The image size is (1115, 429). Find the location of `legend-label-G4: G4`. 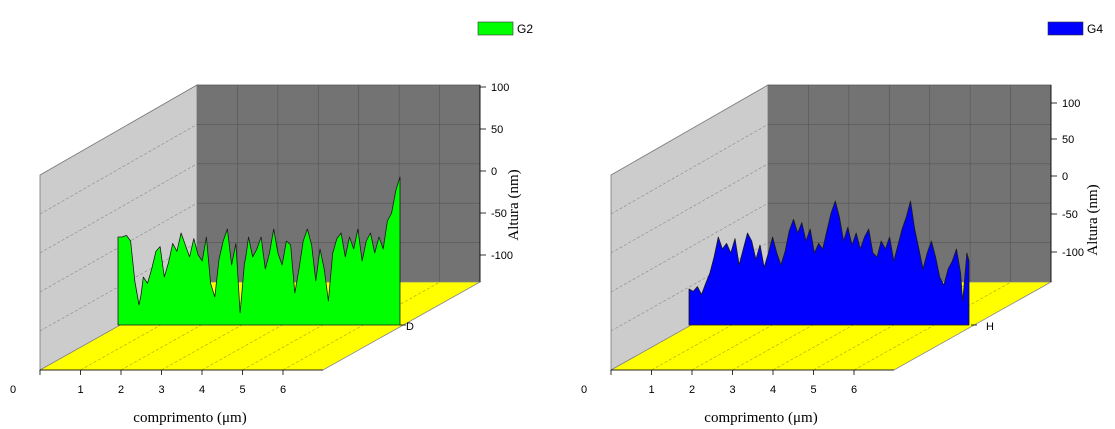

legend-label-G4: G4 is located at coordinates (1095, 29).